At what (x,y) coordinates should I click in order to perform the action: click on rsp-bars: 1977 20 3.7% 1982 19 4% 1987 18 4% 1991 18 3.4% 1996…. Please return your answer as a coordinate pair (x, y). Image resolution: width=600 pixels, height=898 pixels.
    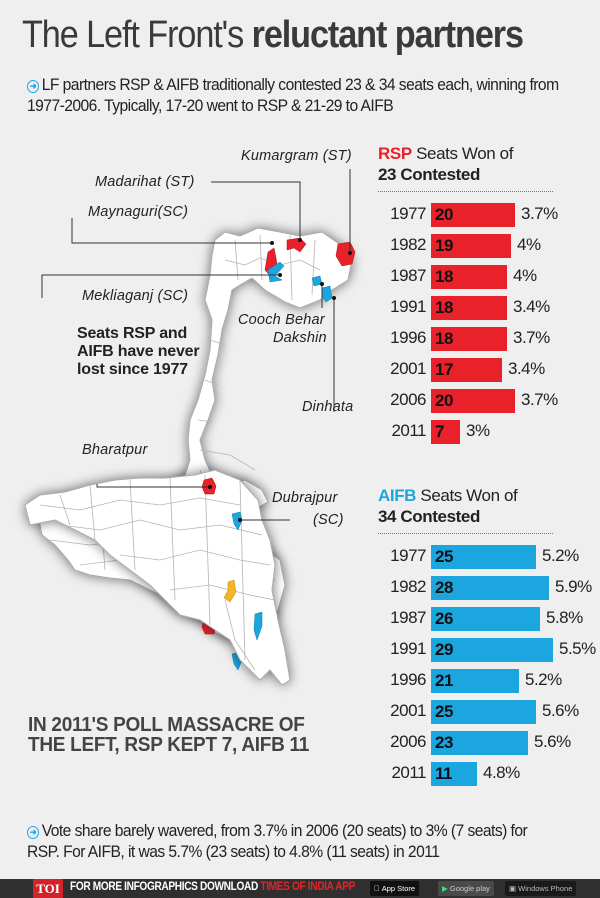
    Looking at the image, I should click on (489, 324).